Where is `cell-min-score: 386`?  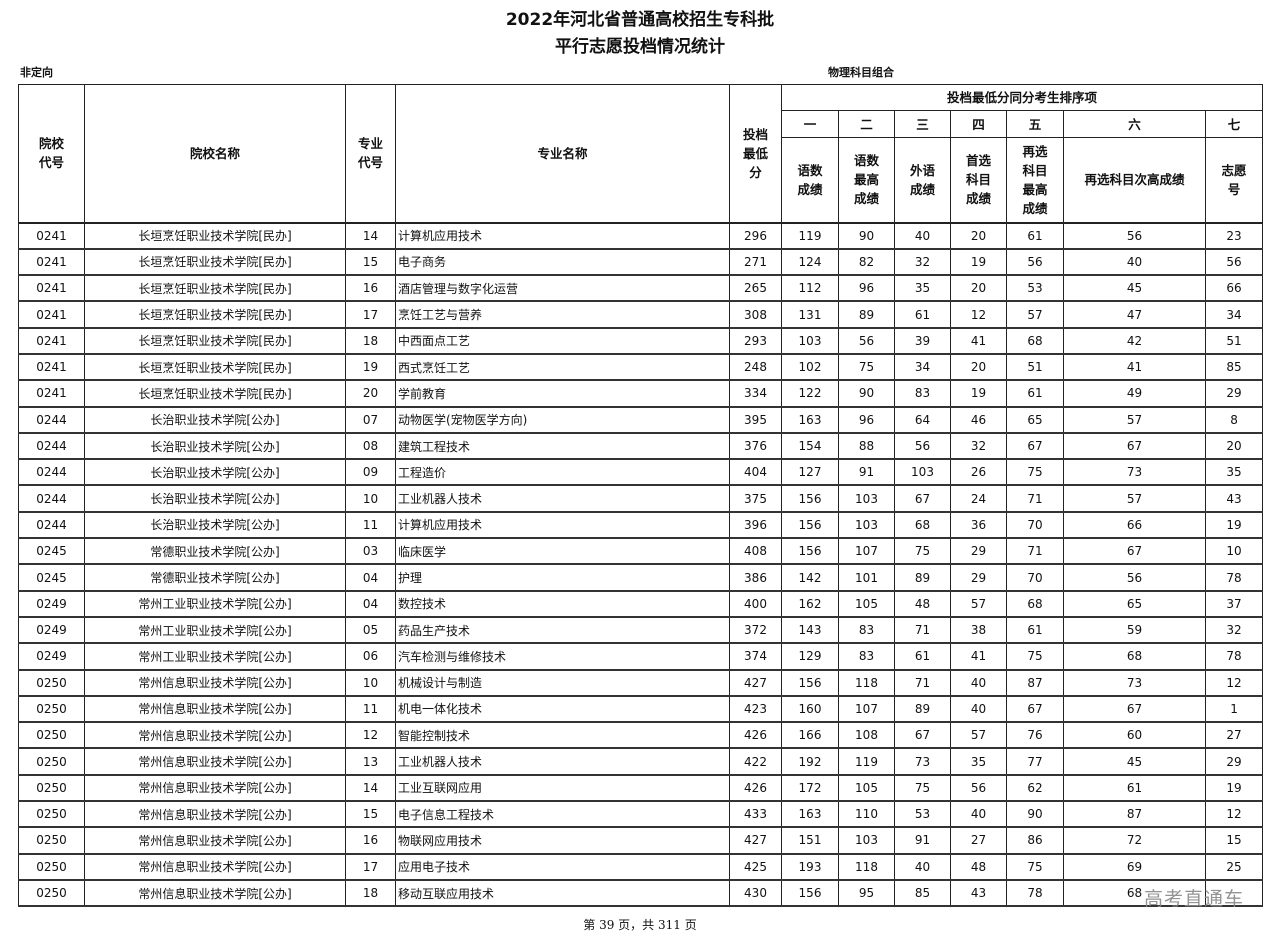
cell-min-score: 386 is located at coordinates (755, 577).